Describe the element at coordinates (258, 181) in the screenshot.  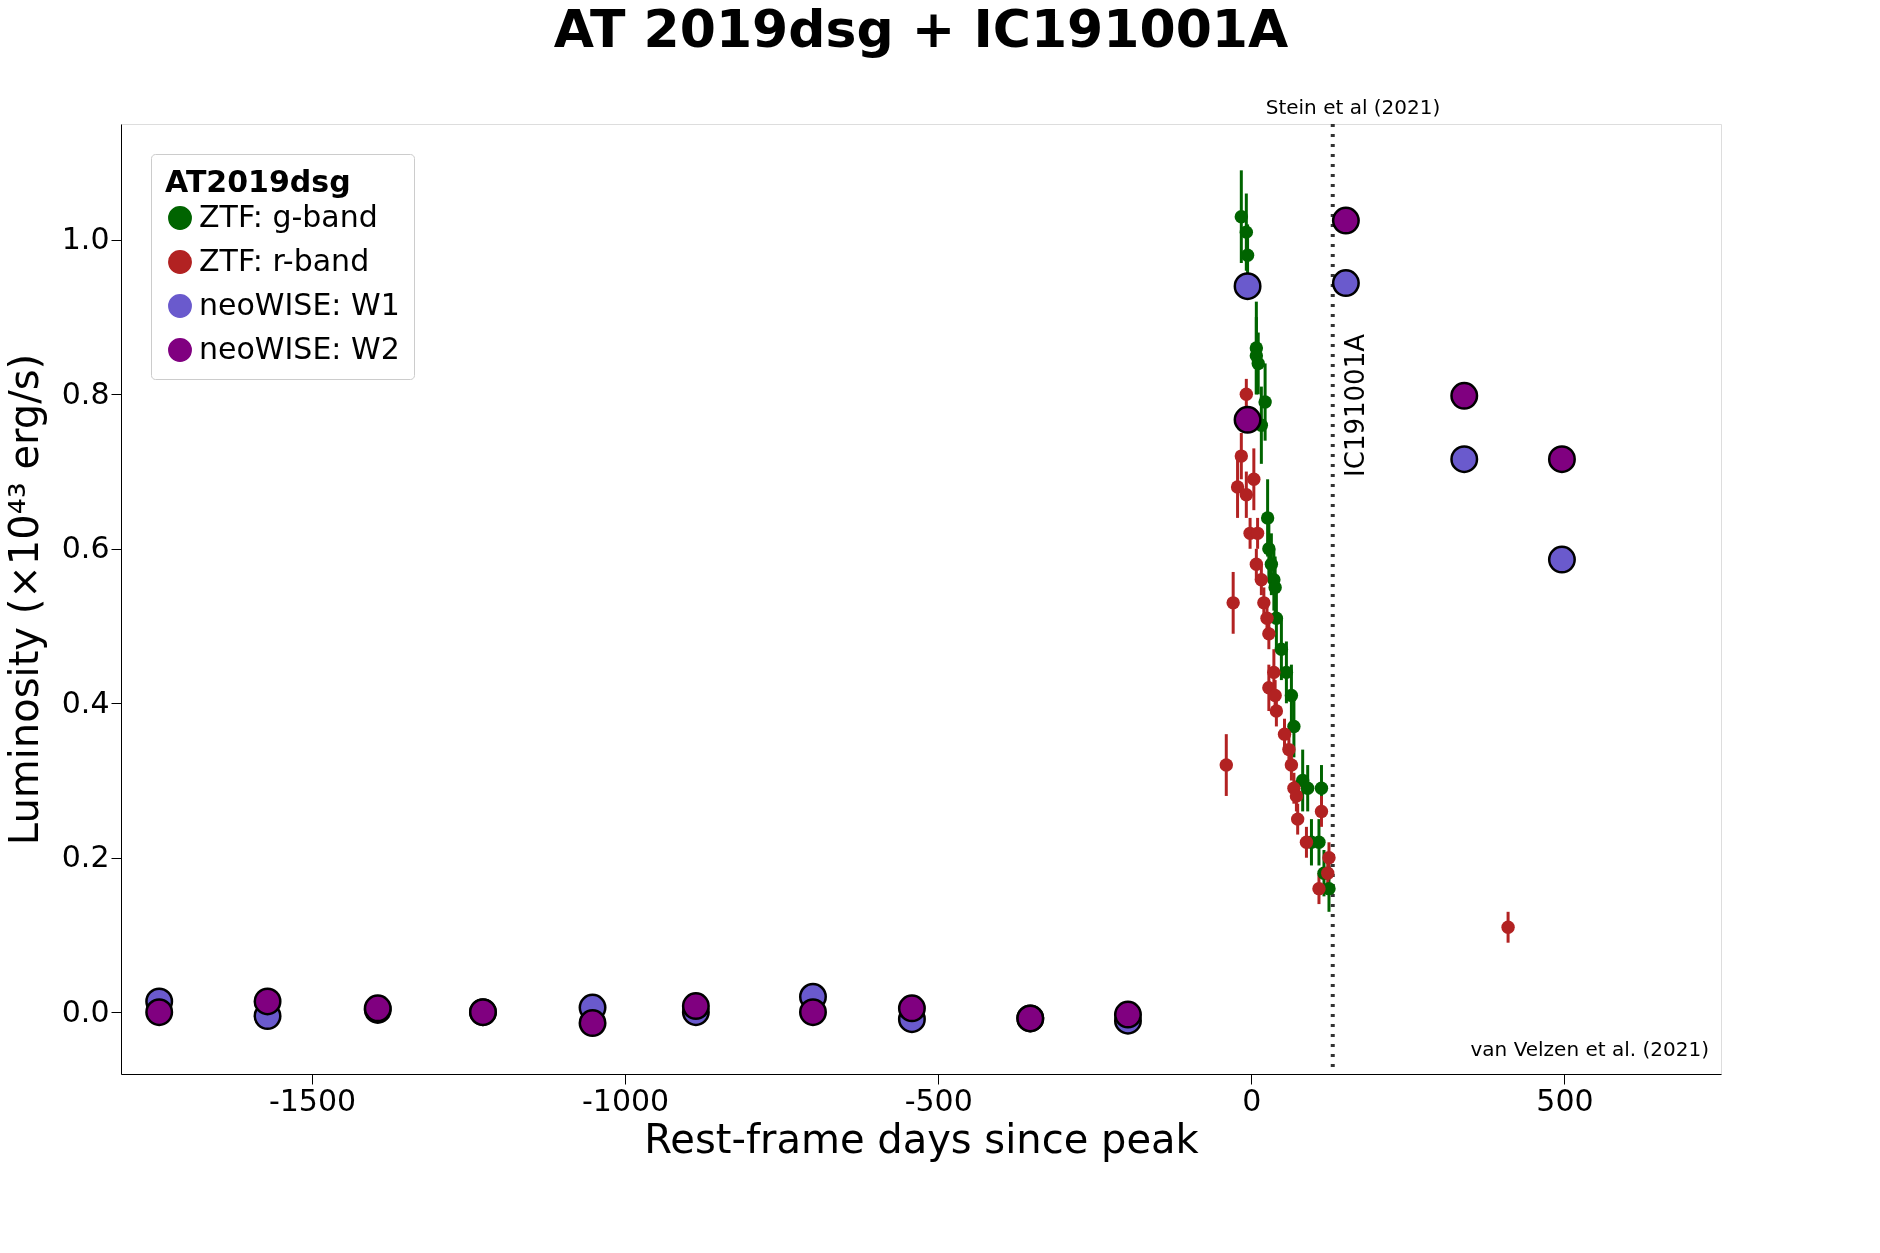
I see `legend-title: AT2019dsg` at that location.